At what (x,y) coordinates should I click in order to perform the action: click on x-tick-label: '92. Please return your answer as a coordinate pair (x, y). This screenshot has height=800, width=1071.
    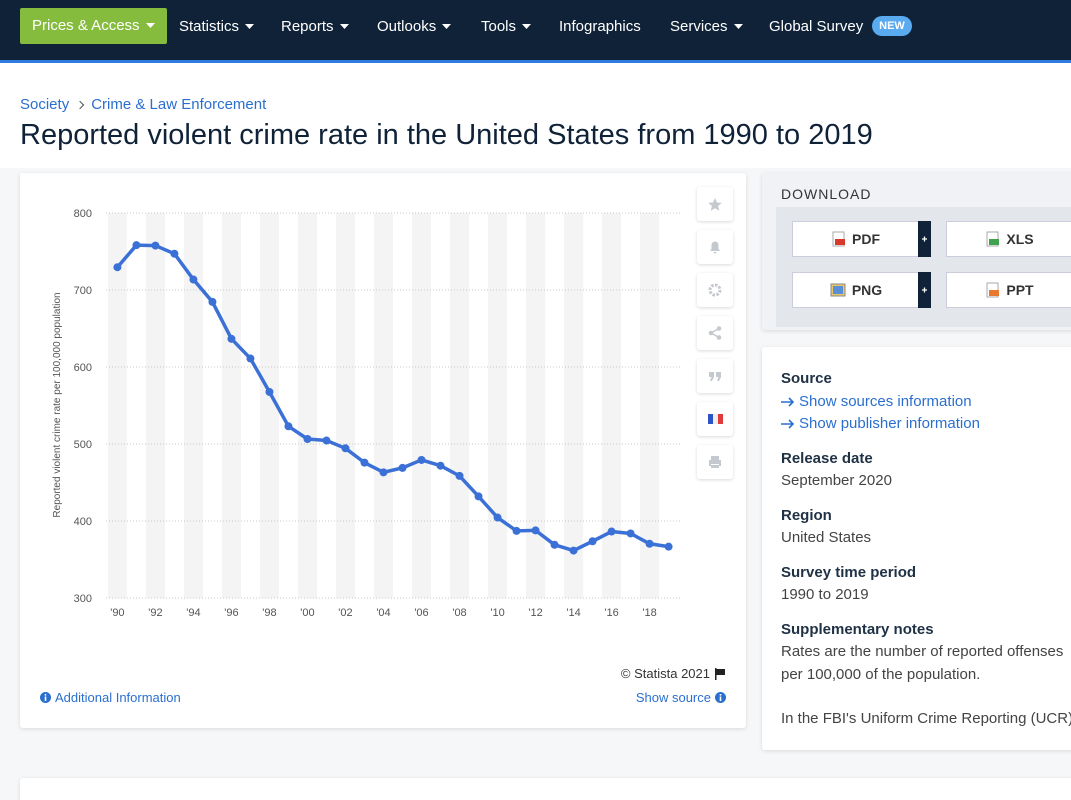
    Looking at the image, I should click on (155, 613).